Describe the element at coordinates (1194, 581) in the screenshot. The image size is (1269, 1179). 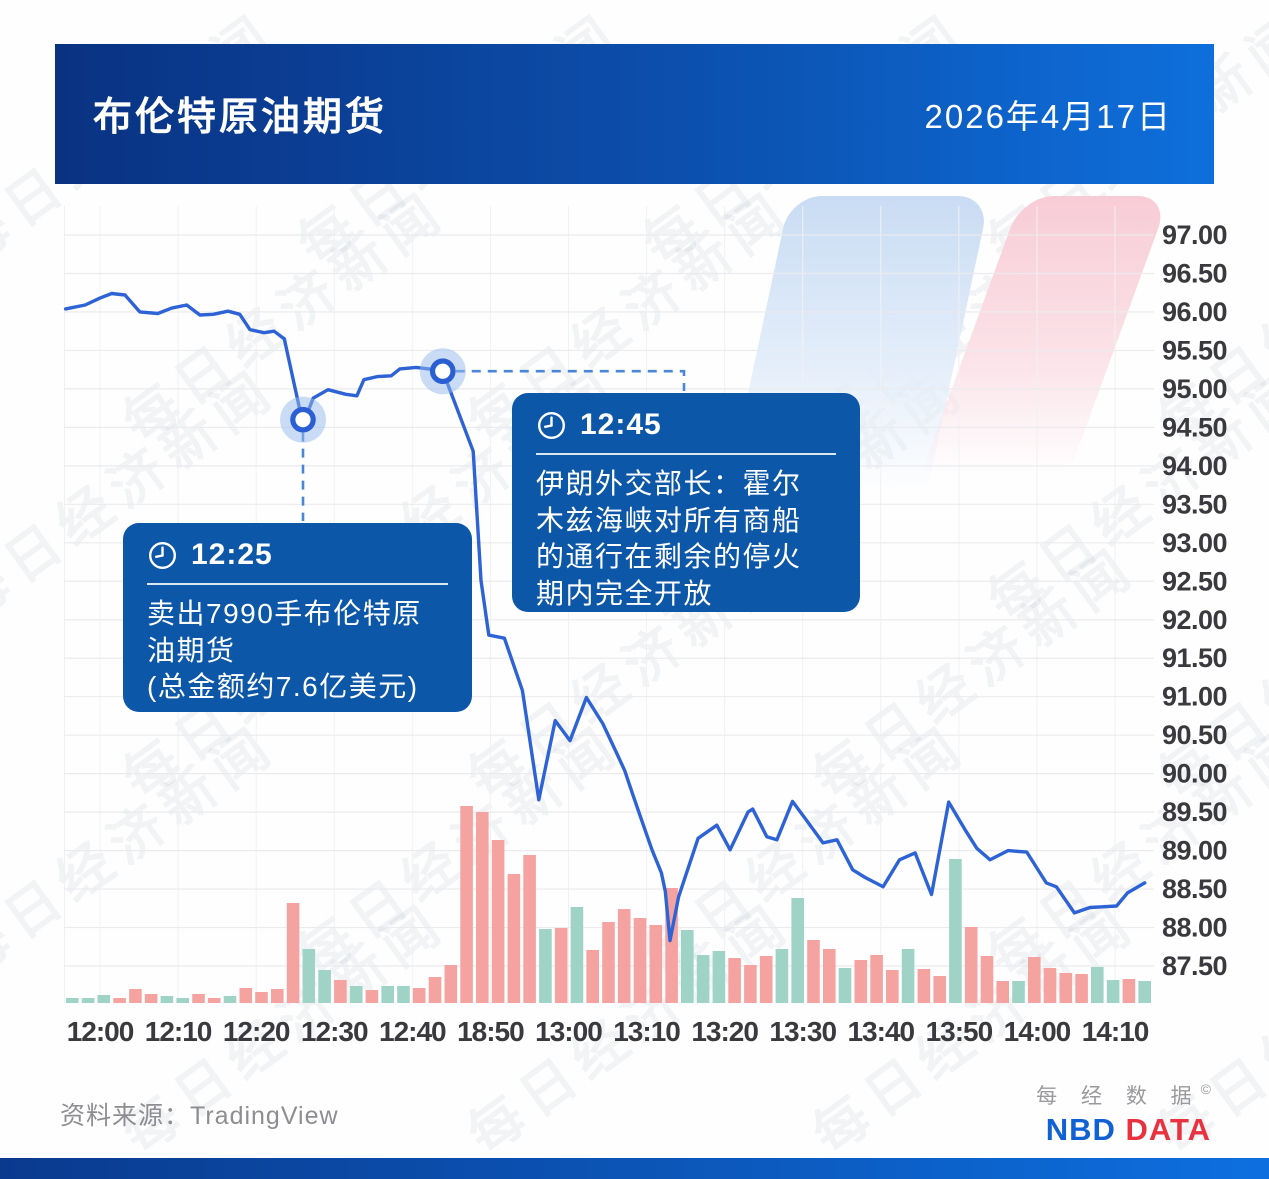
I see `y-tick-label: 92.50` at that location.